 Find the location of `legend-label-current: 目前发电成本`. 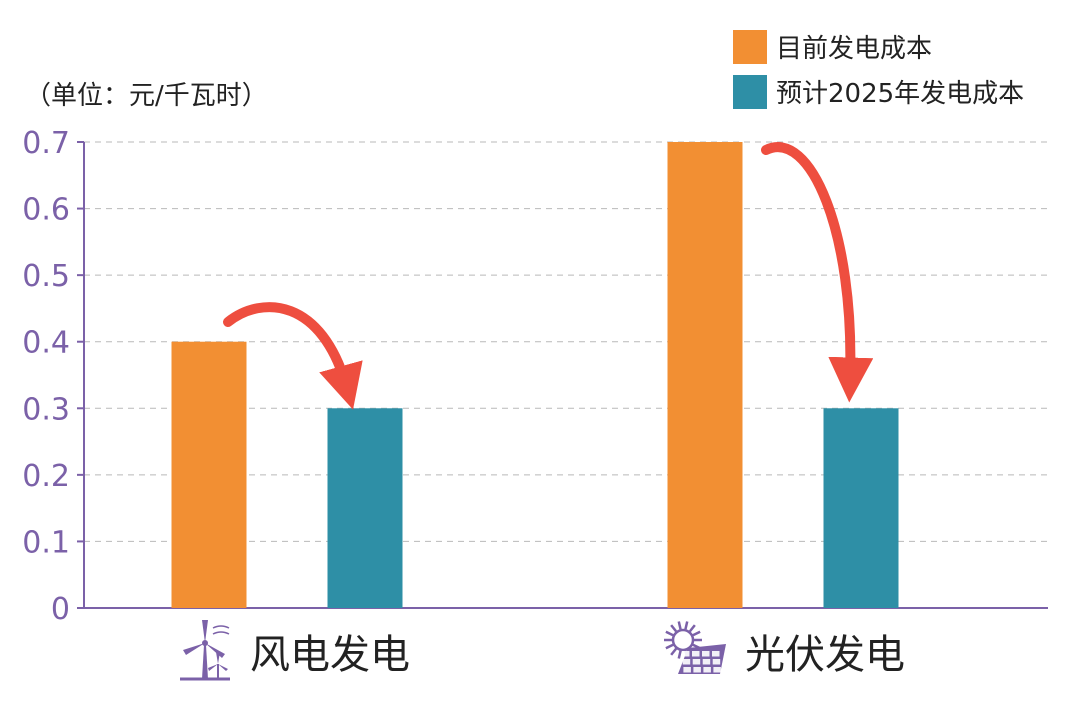

legend-label-current: 目前发电成本 is located at coordinates (854, 49).